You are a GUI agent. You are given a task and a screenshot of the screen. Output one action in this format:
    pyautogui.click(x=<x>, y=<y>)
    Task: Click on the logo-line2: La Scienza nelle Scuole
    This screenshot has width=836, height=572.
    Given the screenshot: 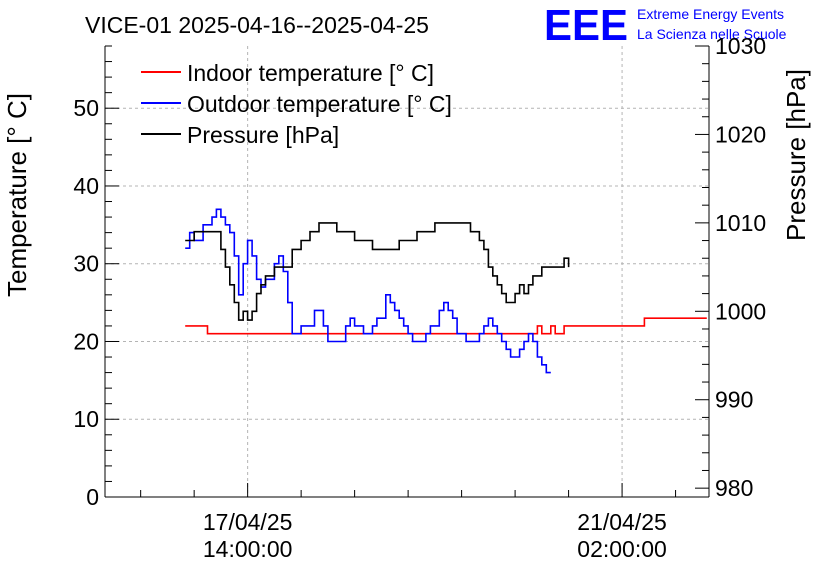 What is the action you would take?
    pyautogui.click(x=712, y=34)
    